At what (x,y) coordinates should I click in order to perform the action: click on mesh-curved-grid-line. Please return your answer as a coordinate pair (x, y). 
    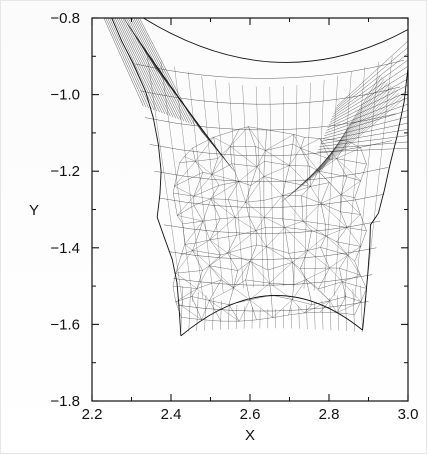
    Looking at the image, I should click on (270, 95).